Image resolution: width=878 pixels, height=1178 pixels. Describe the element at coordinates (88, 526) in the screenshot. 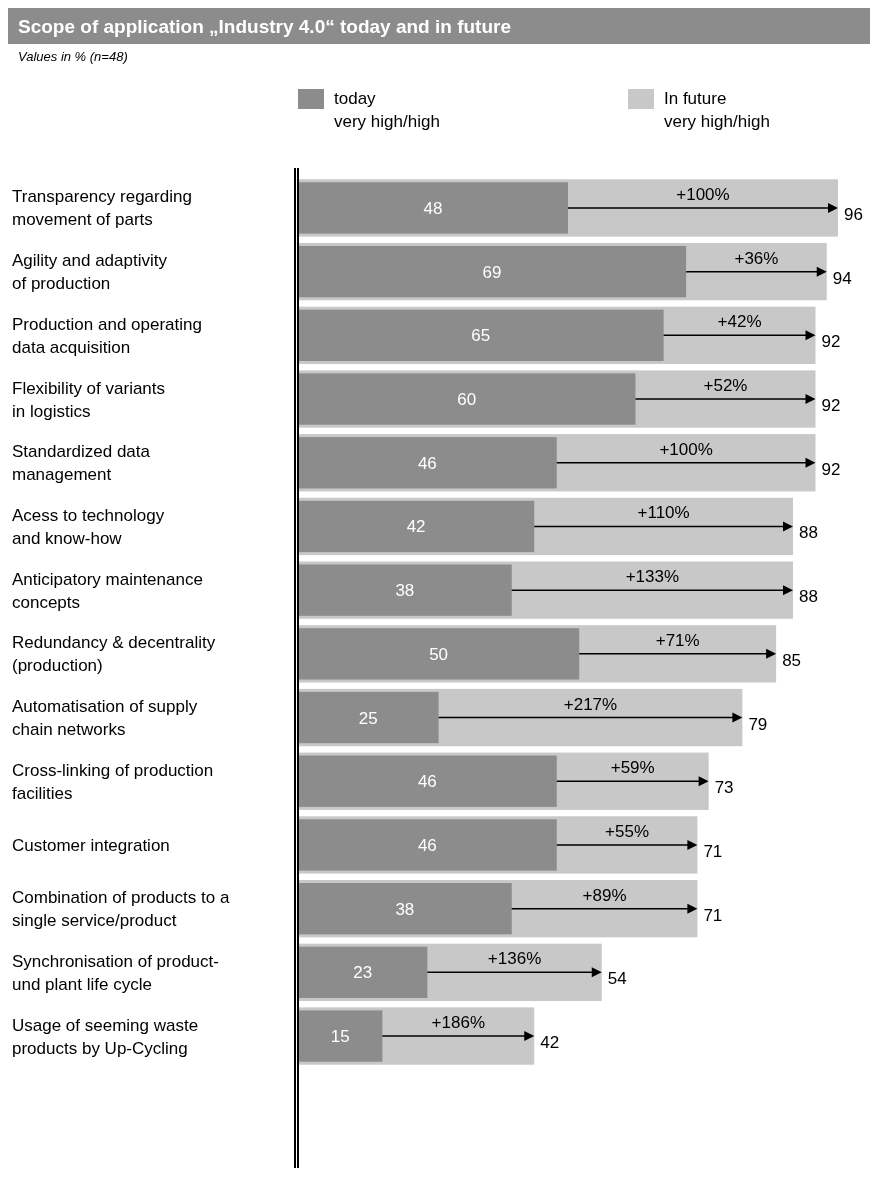

I see `y-tick-label: Acess to technology and know-how` at that location.